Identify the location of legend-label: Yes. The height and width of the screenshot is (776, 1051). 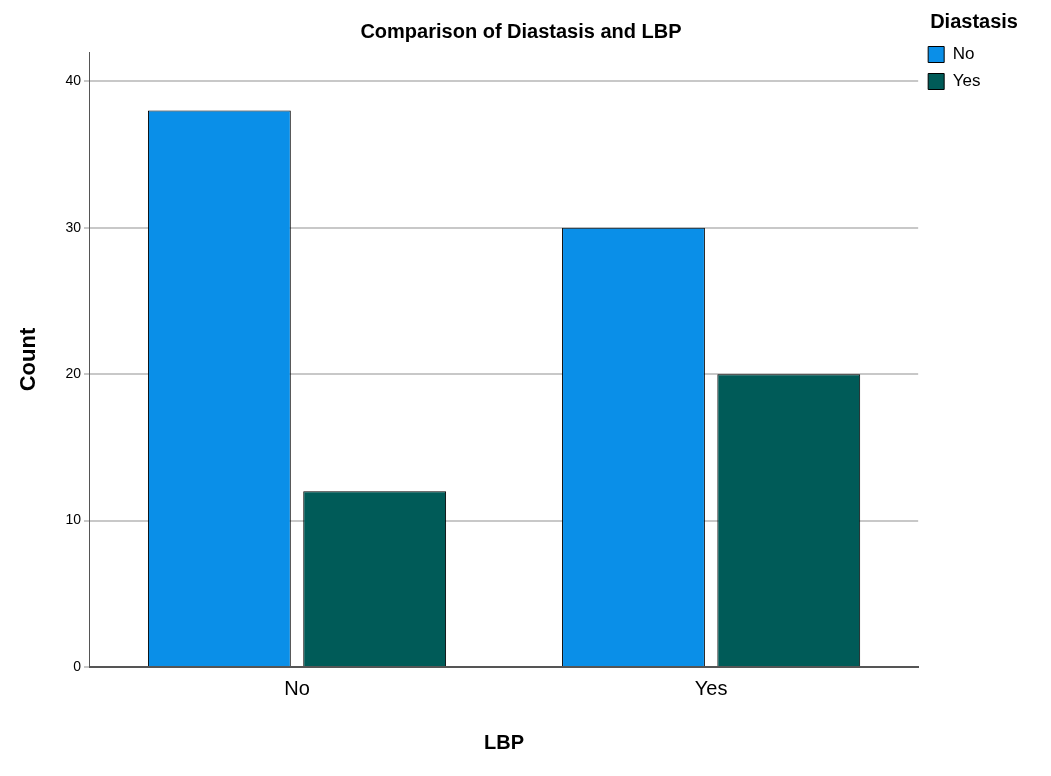
(966, 81).